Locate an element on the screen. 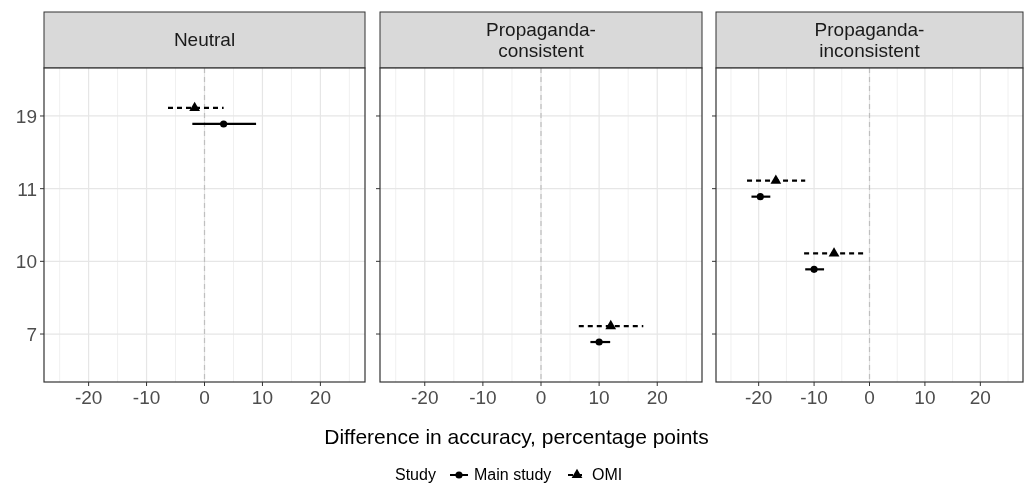 The height and width of the screenshot is (493, 1025). x-axis-title: Difference in accuracy, percentage points is located at coordinates (516, 436).